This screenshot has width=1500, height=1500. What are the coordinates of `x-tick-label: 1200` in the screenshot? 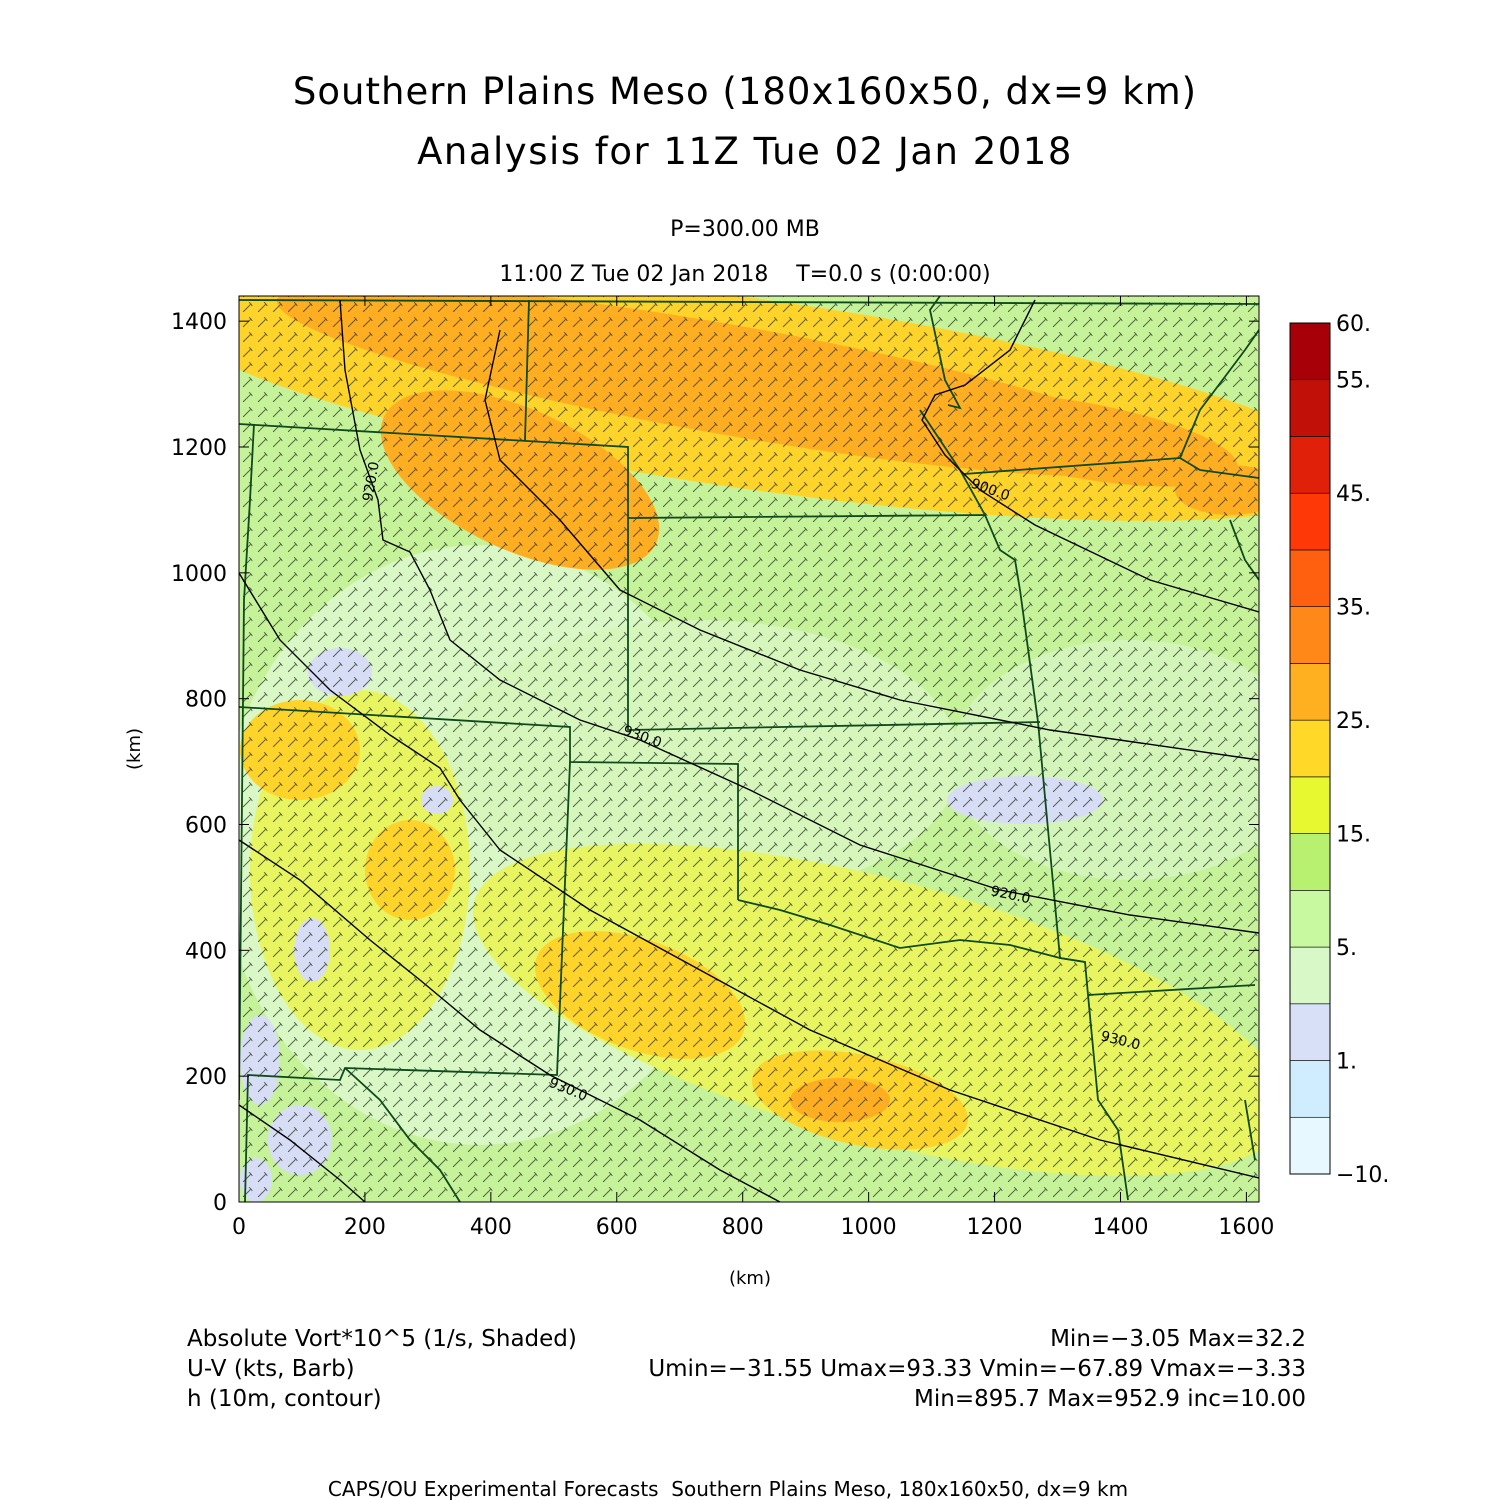 It's located at (995, 1227).